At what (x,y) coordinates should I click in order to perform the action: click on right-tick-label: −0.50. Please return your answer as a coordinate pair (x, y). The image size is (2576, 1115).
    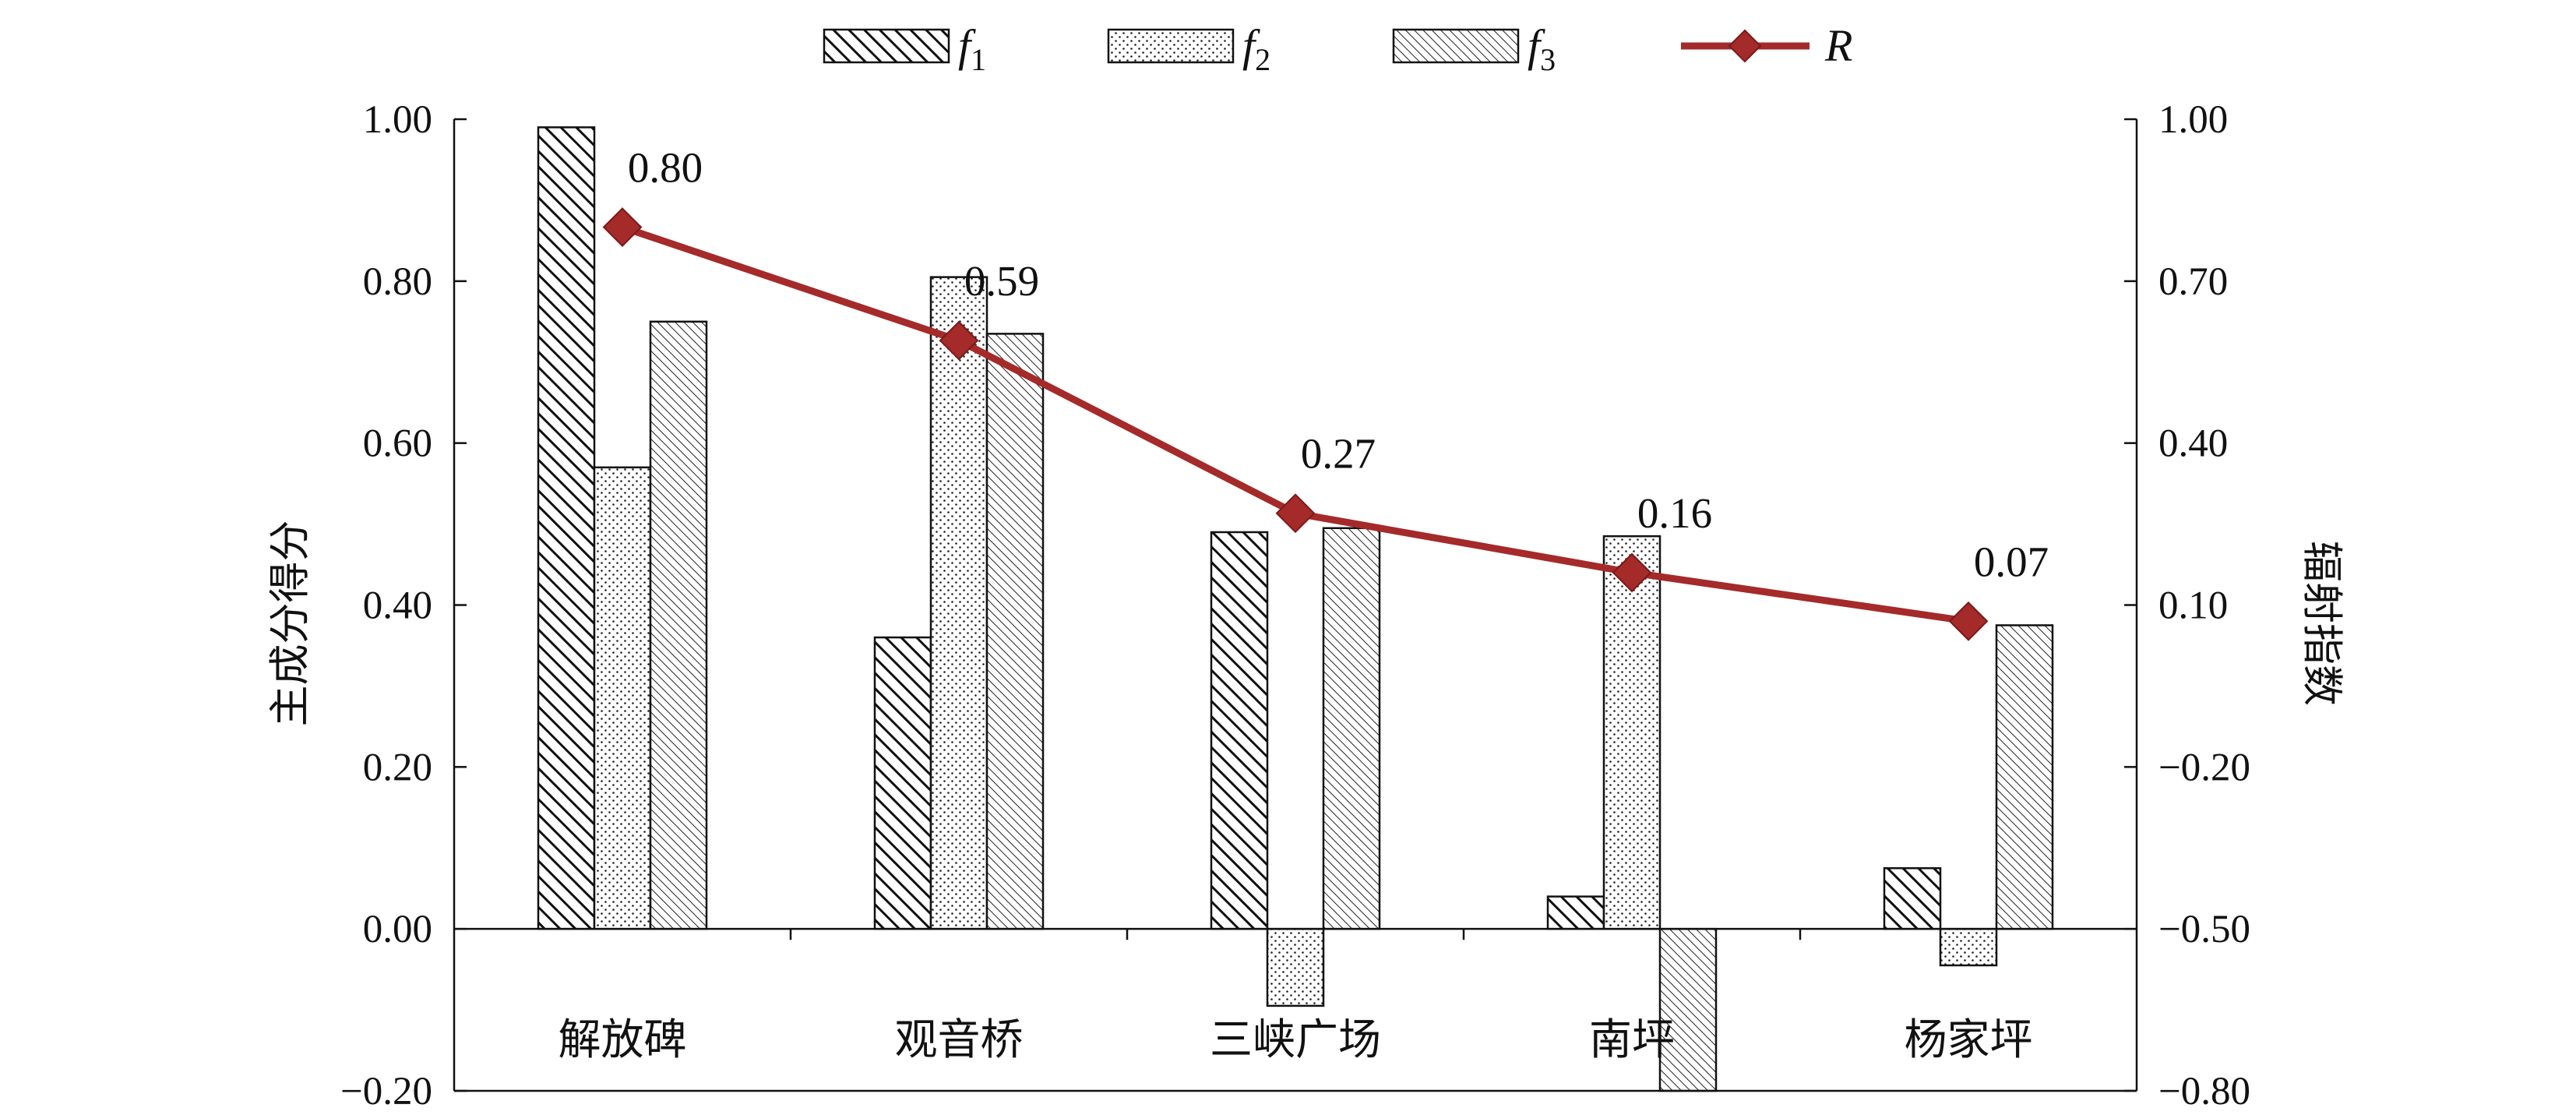
    Looking at the image, I should click on (2204, 929).